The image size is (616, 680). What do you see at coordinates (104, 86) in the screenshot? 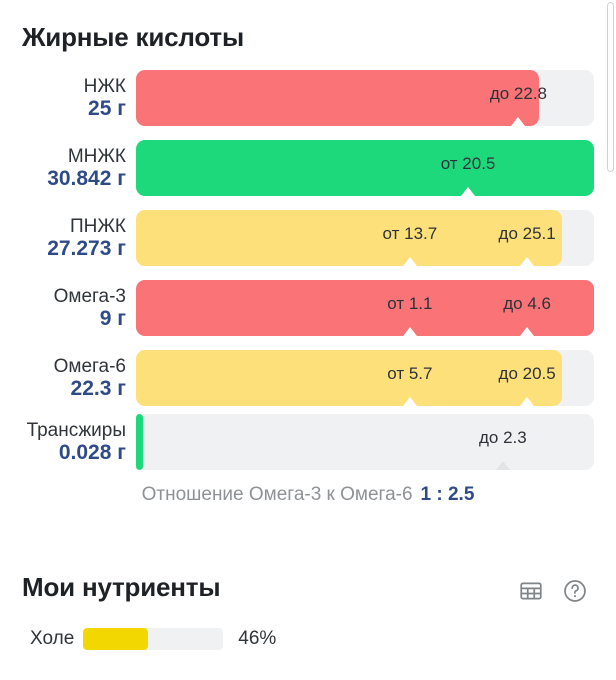
I see `fatty-acid-name: НЖК` at bounding box center [104, 86].